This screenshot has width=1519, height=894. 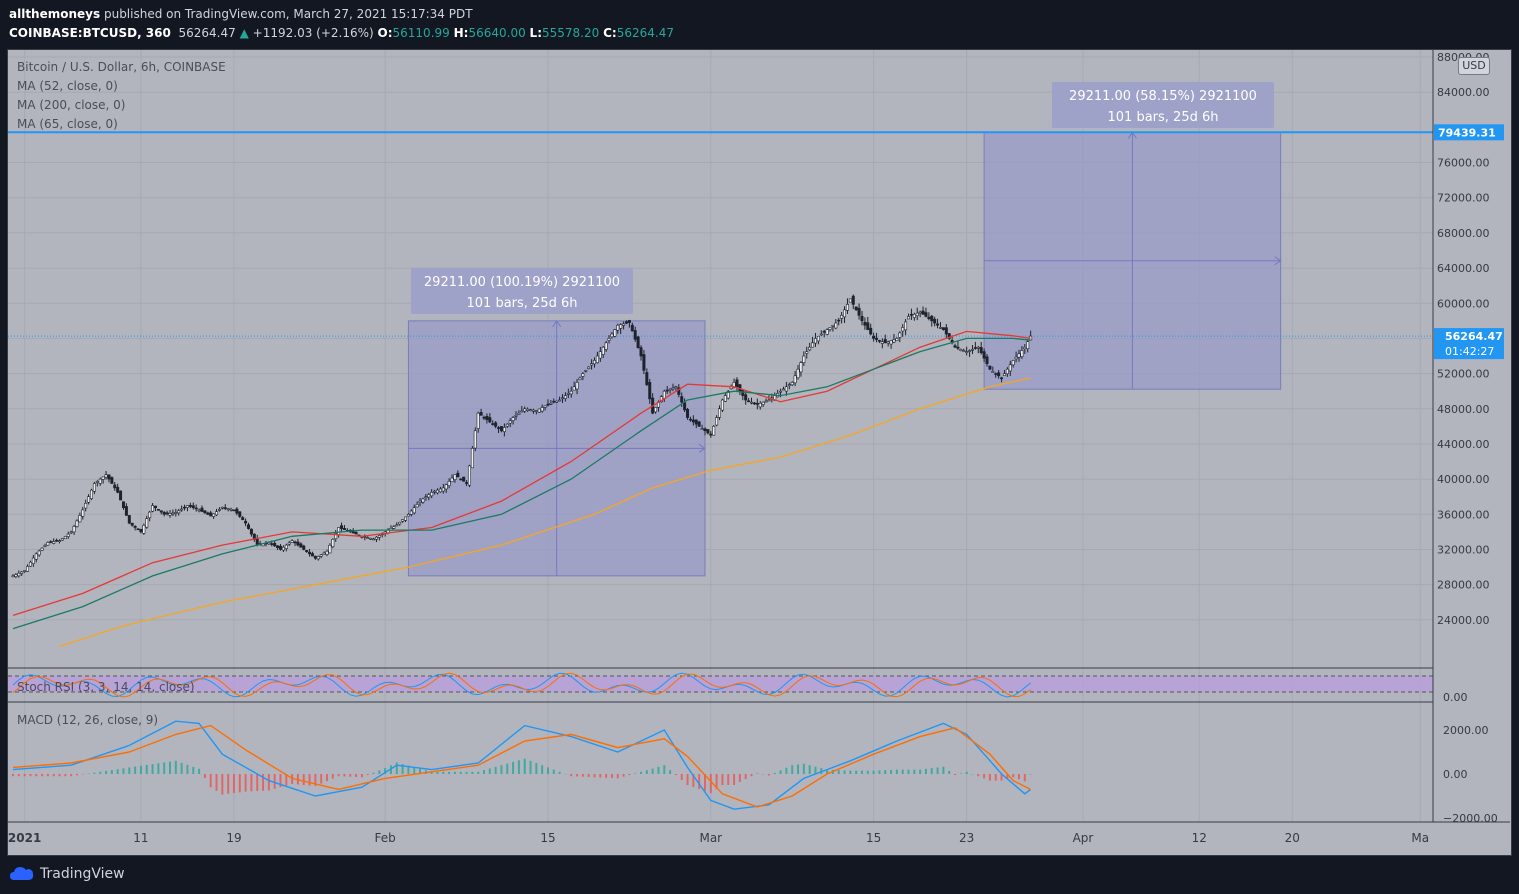 What do you see at coordinates (421, 33) in the screenshot?
I see `open-value: 56110.99` at bounding box center [421, 33].